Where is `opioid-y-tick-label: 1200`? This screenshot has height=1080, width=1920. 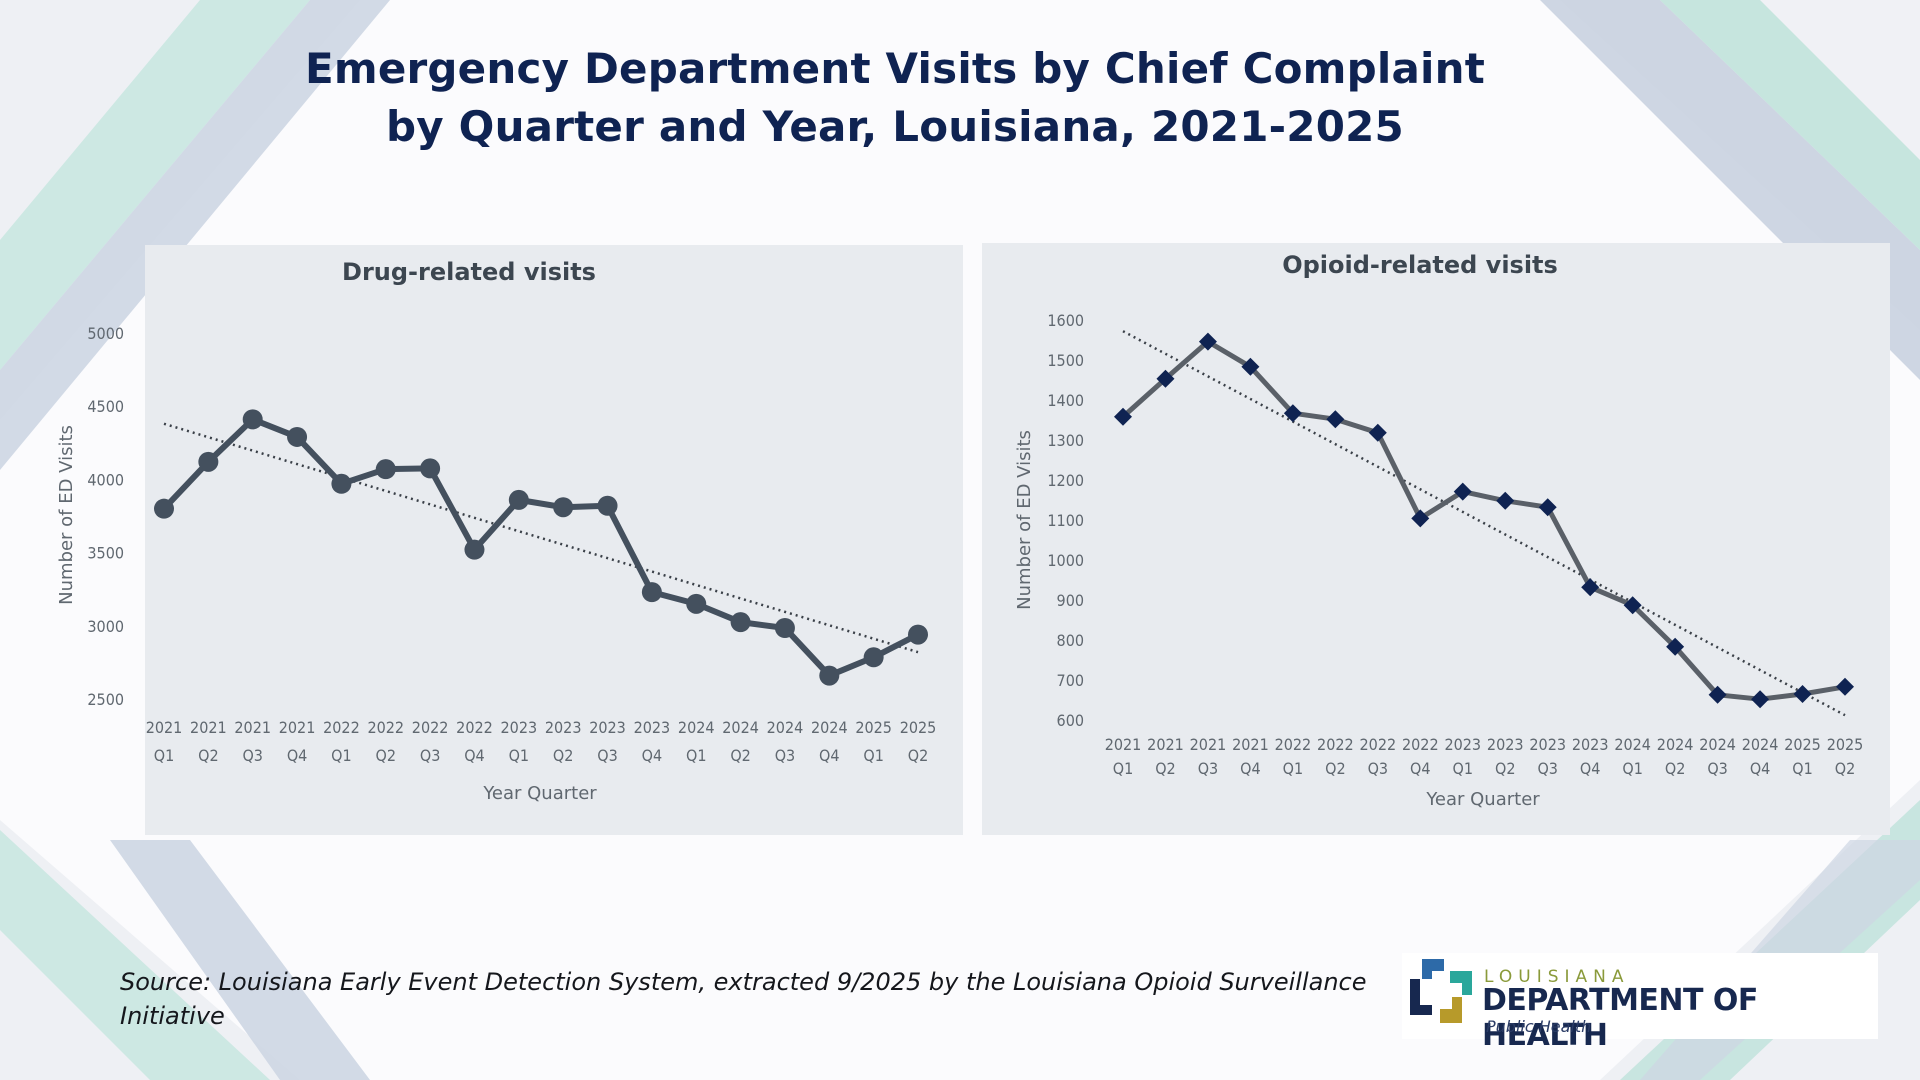 opioid-y-tick-label: 1200 is located at coordinates (1065, 480).